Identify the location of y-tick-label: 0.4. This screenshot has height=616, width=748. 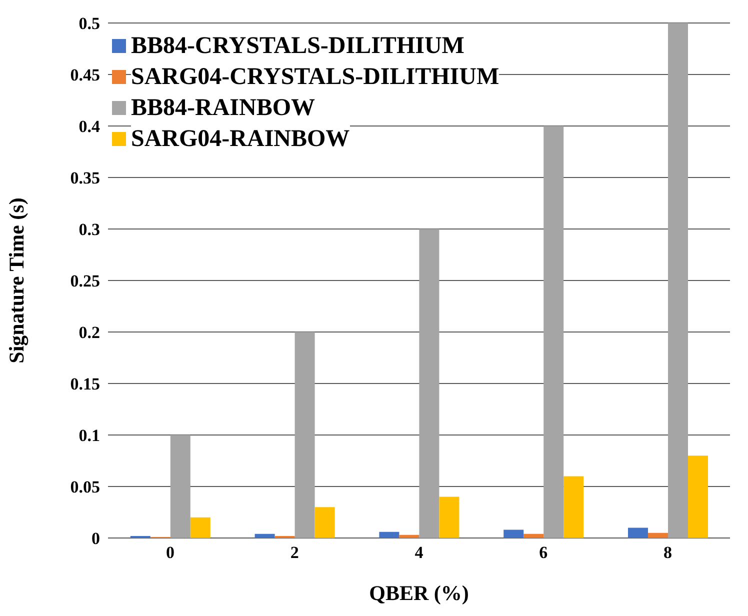
(89, 126).